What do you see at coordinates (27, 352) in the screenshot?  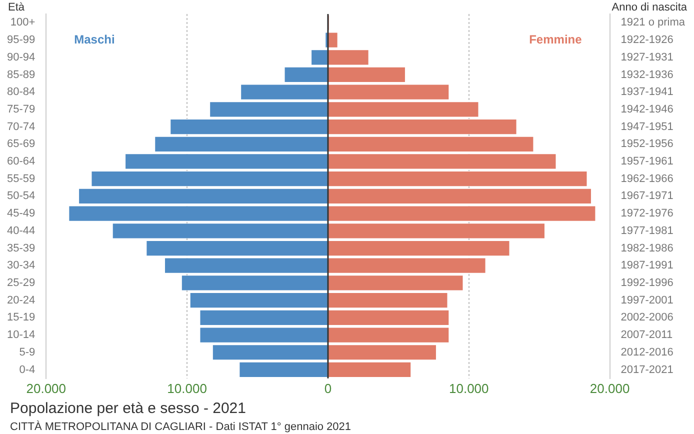 I see `y-tick-label: 5-9` at bounding box center [27, 352].